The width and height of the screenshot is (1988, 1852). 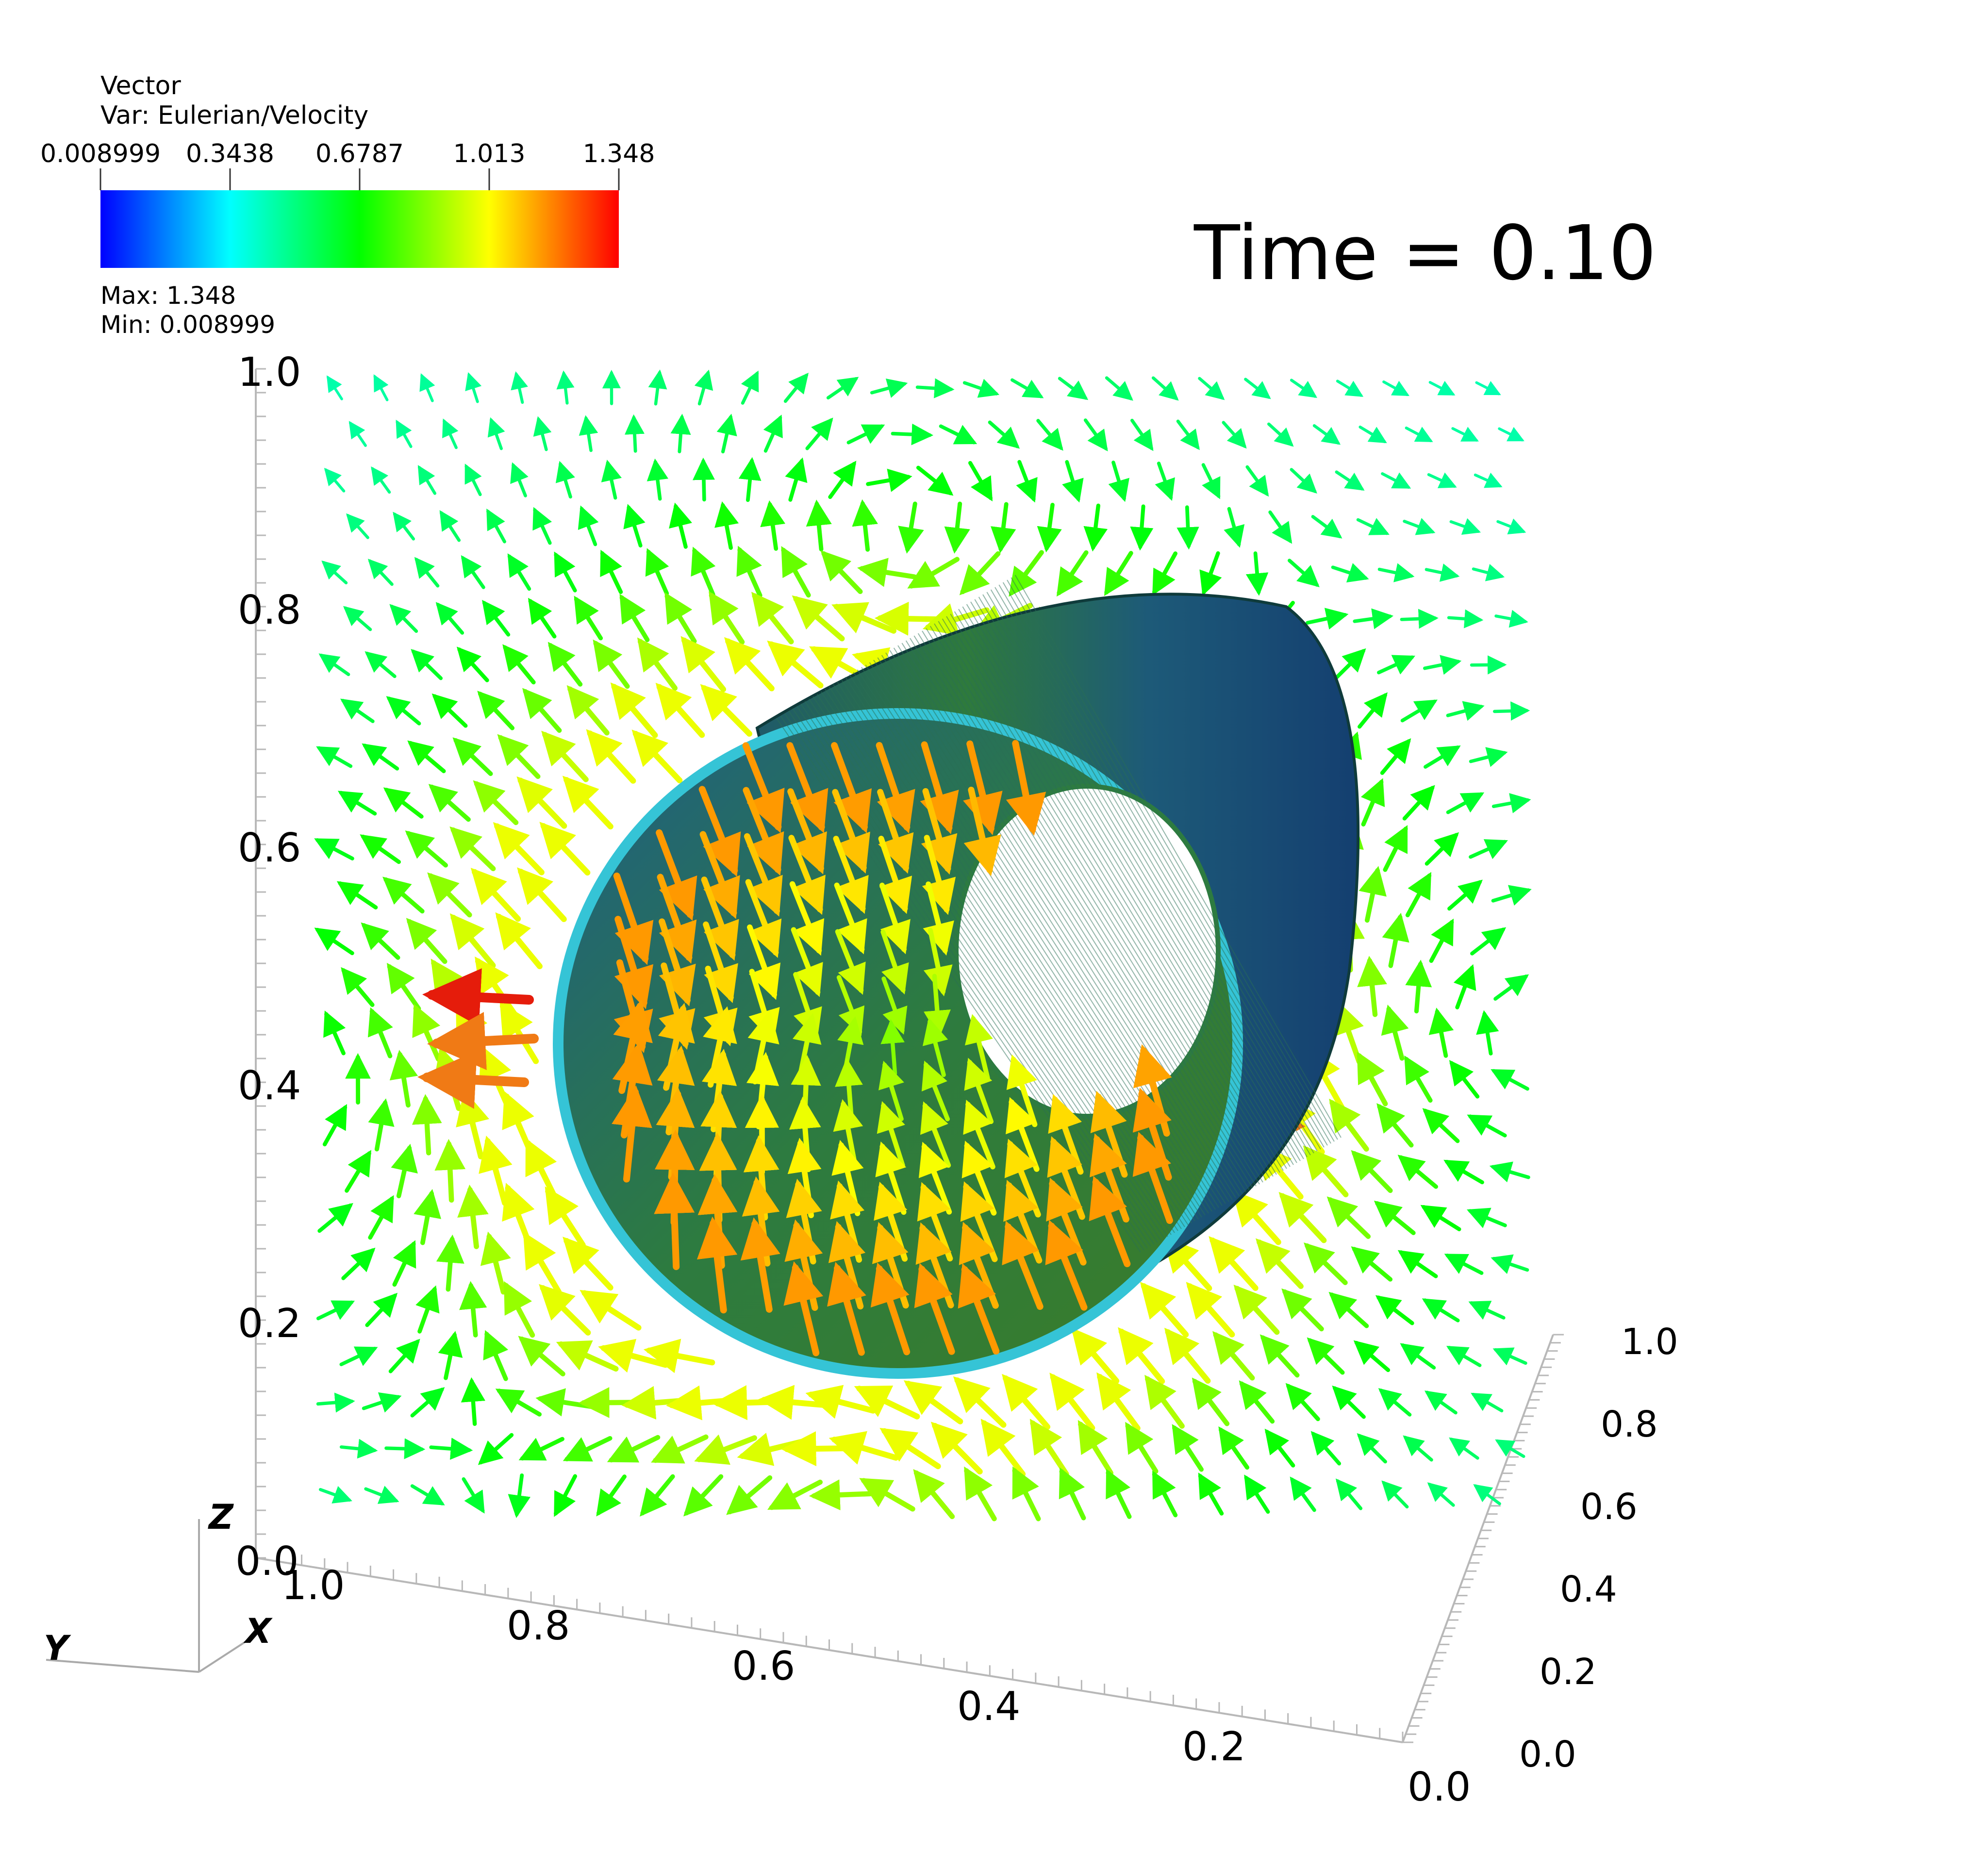 I want to click on y-tick-label: 0.8, so click(x=1629, y=1424).